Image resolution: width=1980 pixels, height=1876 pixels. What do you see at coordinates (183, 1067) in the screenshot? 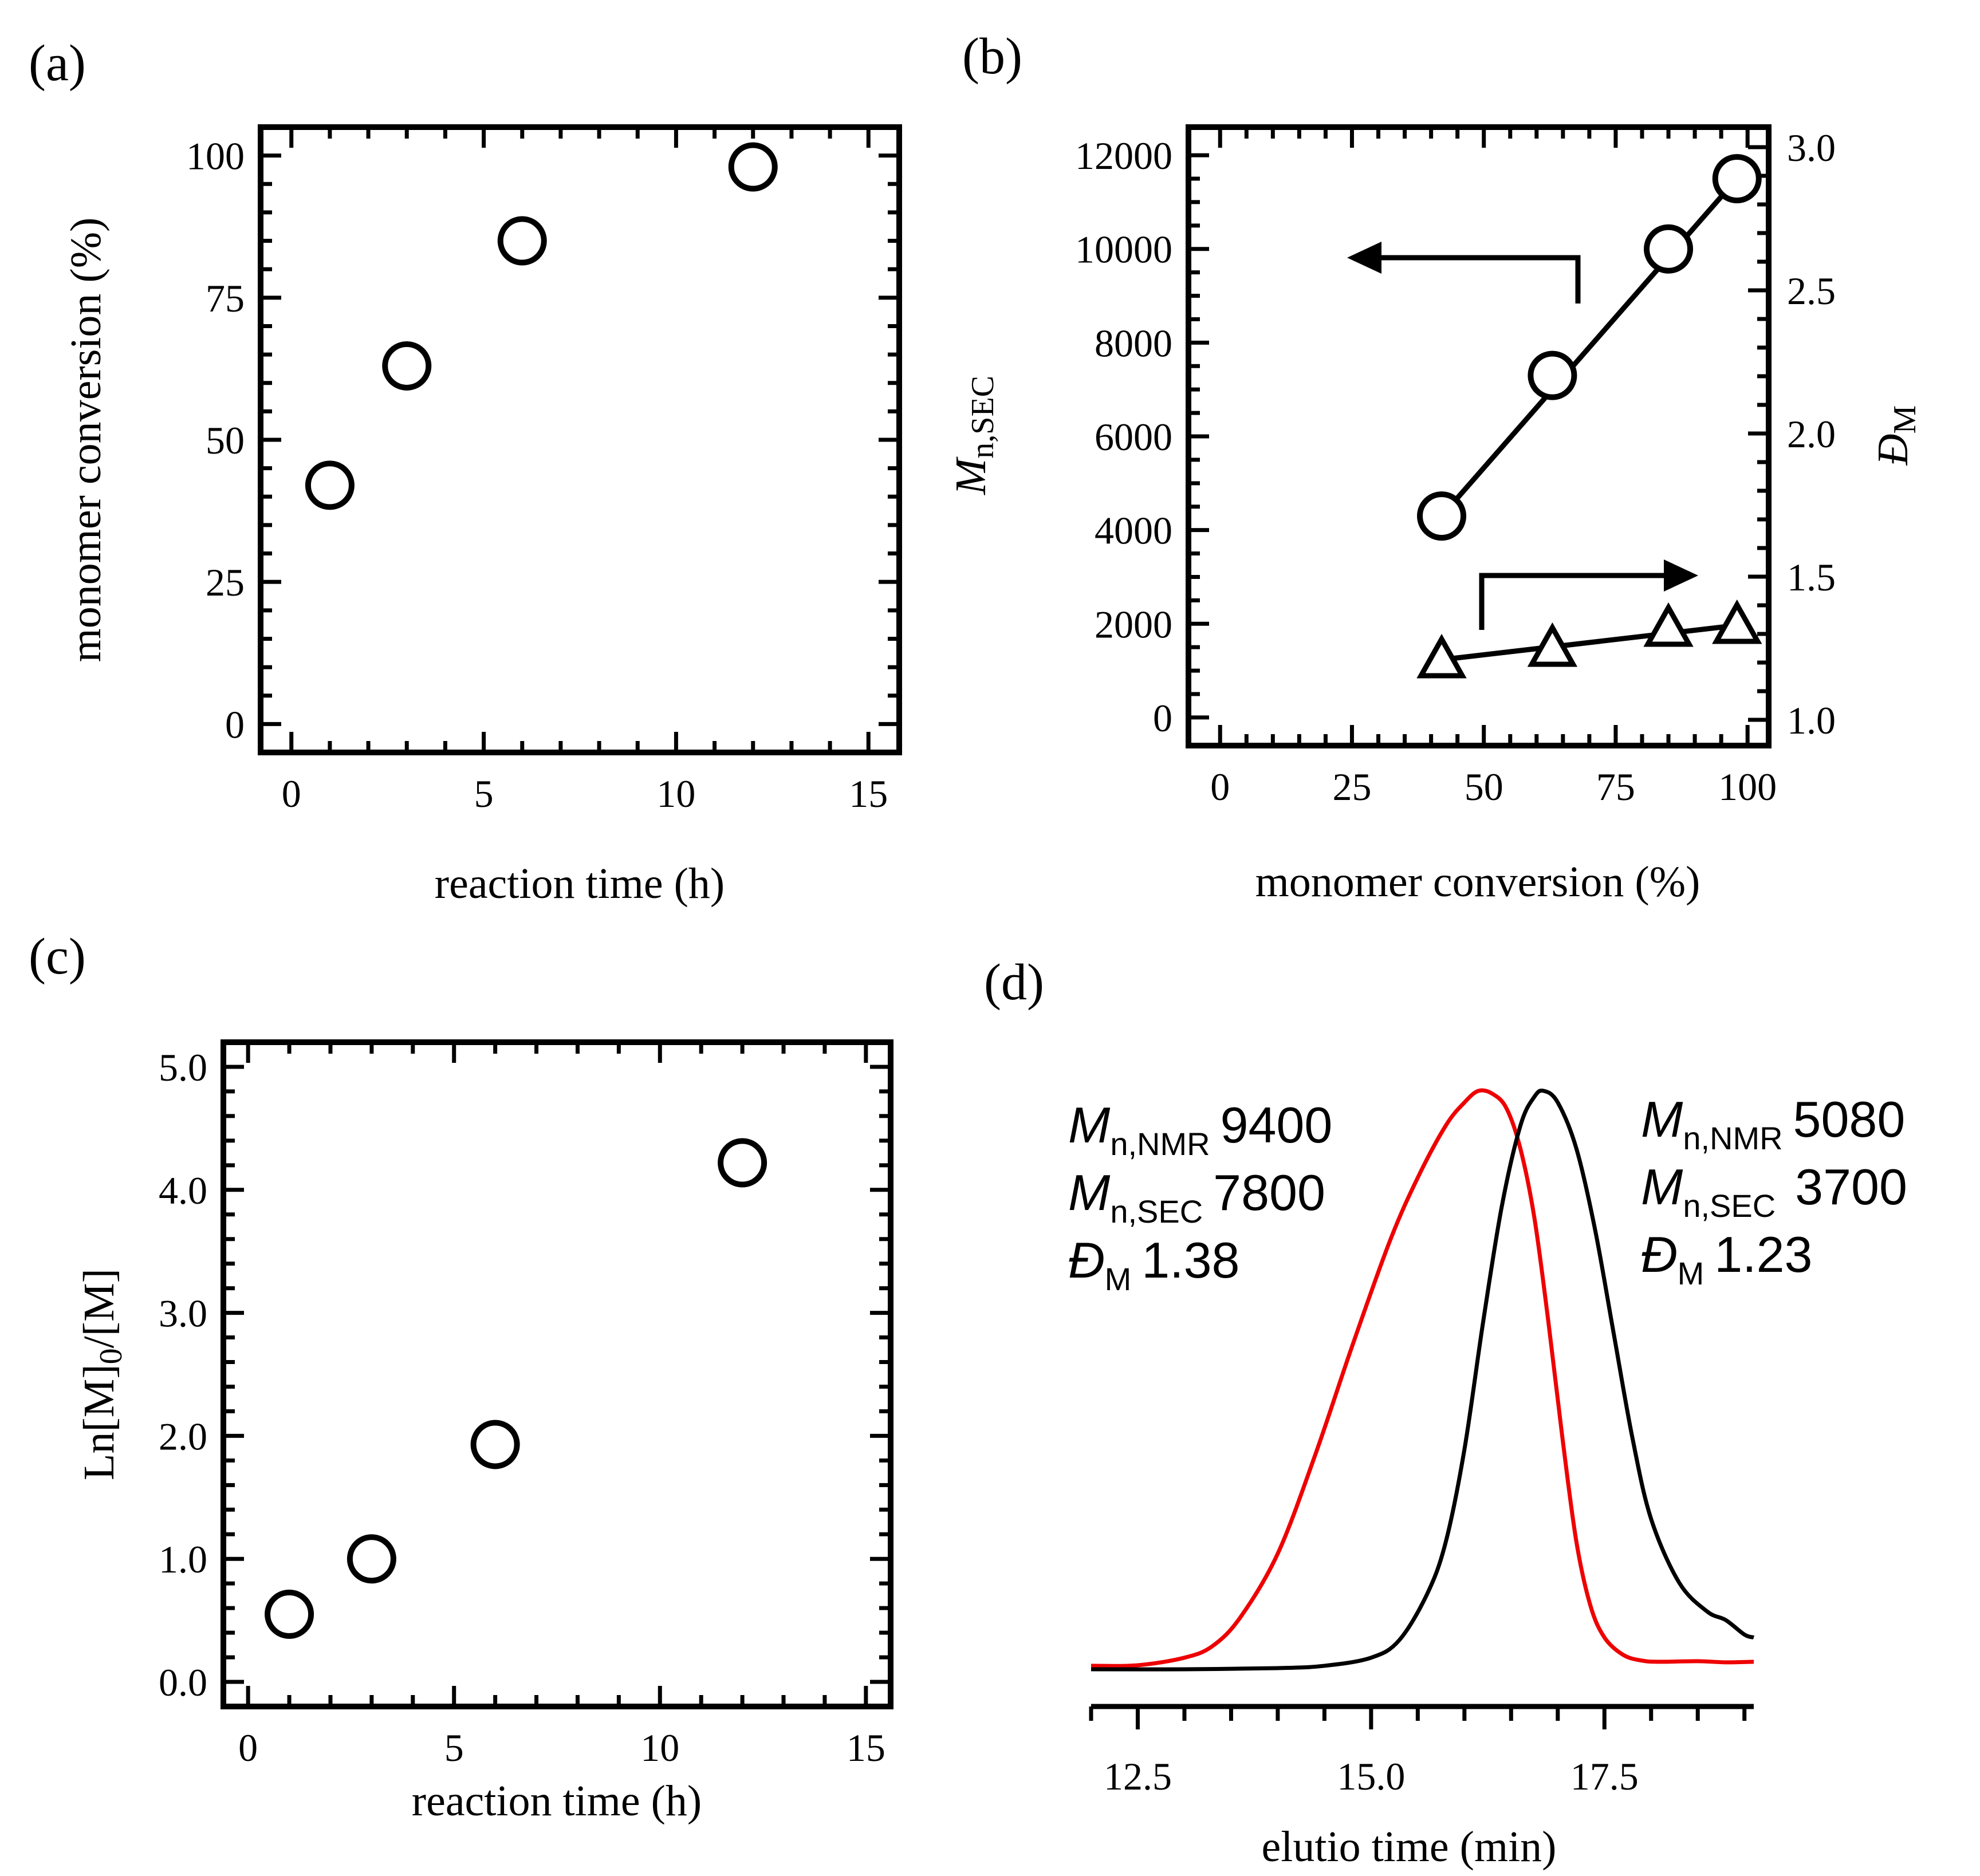
I see `y-tick-label-c: 5.0` at bounding box center [183, 1067].